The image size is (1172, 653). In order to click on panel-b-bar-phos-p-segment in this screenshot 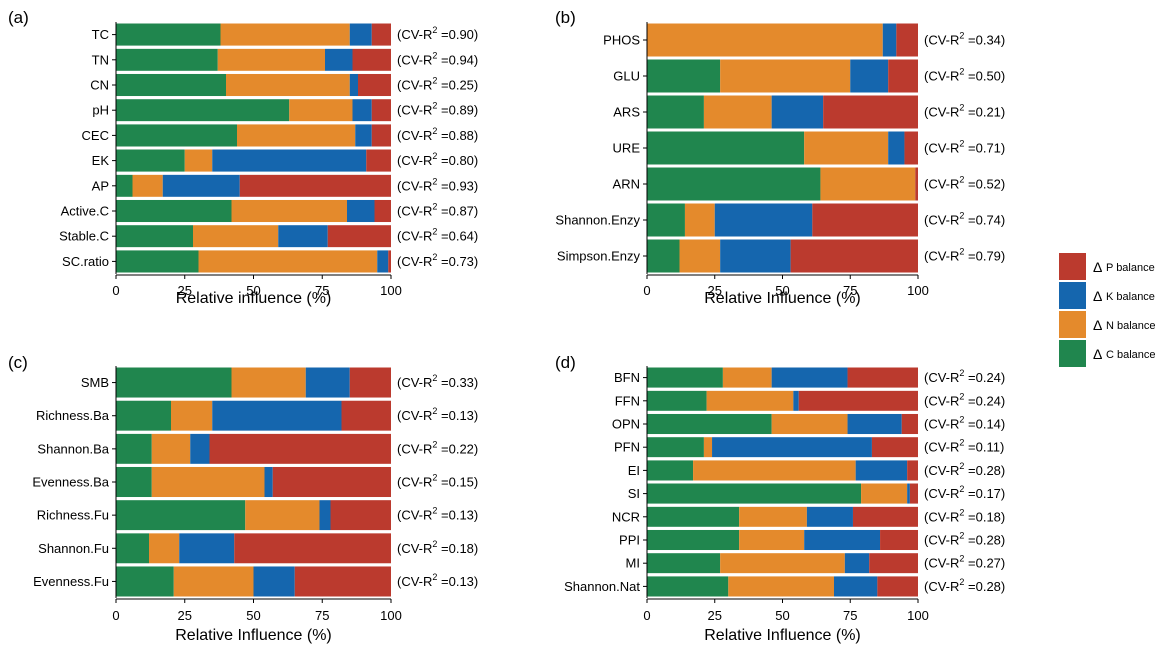, I will do `click(907, 40)`.